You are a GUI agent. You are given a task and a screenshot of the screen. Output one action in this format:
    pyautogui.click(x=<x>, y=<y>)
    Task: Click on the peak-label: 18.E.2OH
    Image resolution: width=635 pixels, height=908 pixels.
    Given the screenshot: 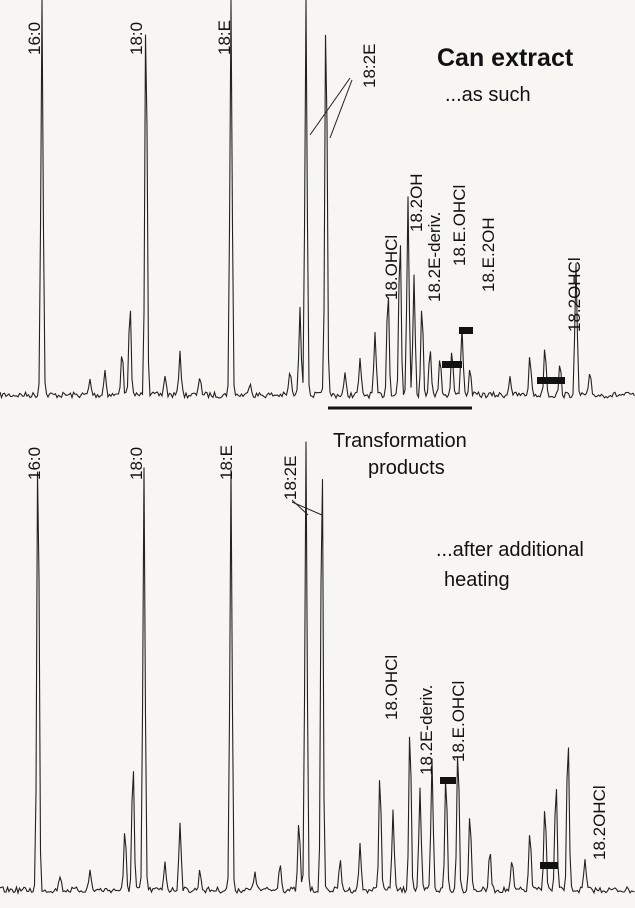 What is the action you would take?
    pyautogui.click(x=488, y=254)
    